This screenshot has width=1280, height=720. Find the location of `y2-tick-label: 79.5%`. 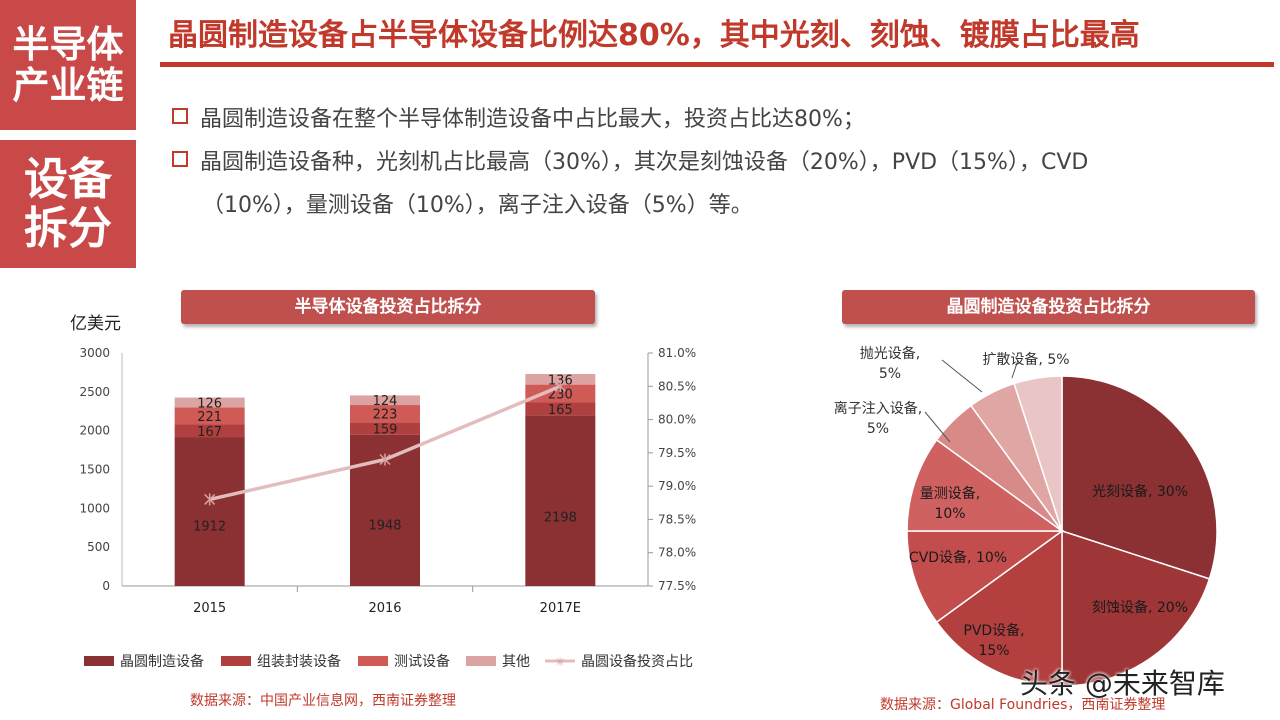

y2-tick-label: 79.5% is located at coordinates (677, 453).